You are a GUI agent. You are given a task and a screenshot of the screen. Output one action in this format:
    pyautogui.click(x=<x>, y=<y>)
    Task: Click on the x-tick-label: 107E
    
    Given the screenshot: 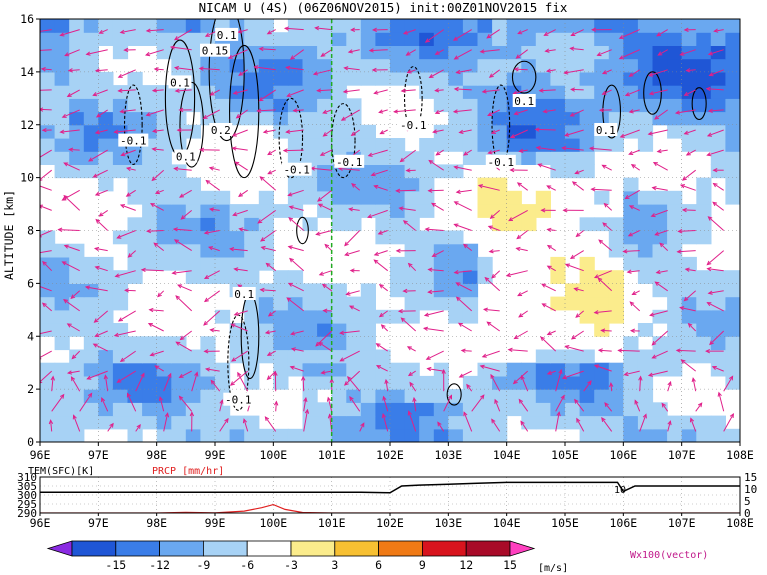 What is the action you would take?
    pyautogui.click(x=682, y=455)
    